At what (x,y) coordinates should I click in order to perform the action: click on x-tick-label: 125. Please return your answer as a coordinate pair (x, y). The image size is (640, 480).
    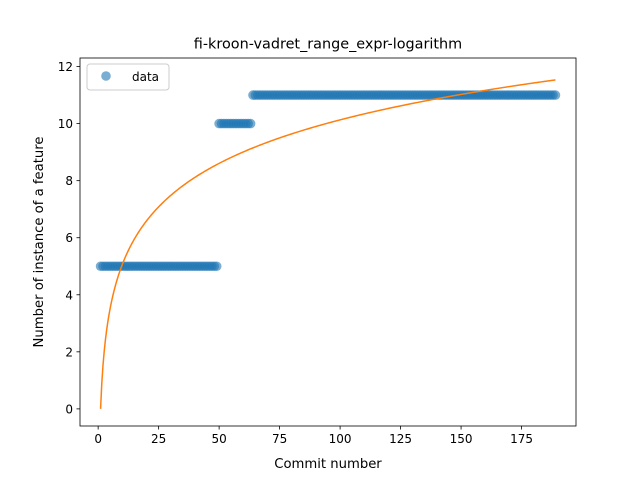
    Looking at the image, I should click on (400, 439).